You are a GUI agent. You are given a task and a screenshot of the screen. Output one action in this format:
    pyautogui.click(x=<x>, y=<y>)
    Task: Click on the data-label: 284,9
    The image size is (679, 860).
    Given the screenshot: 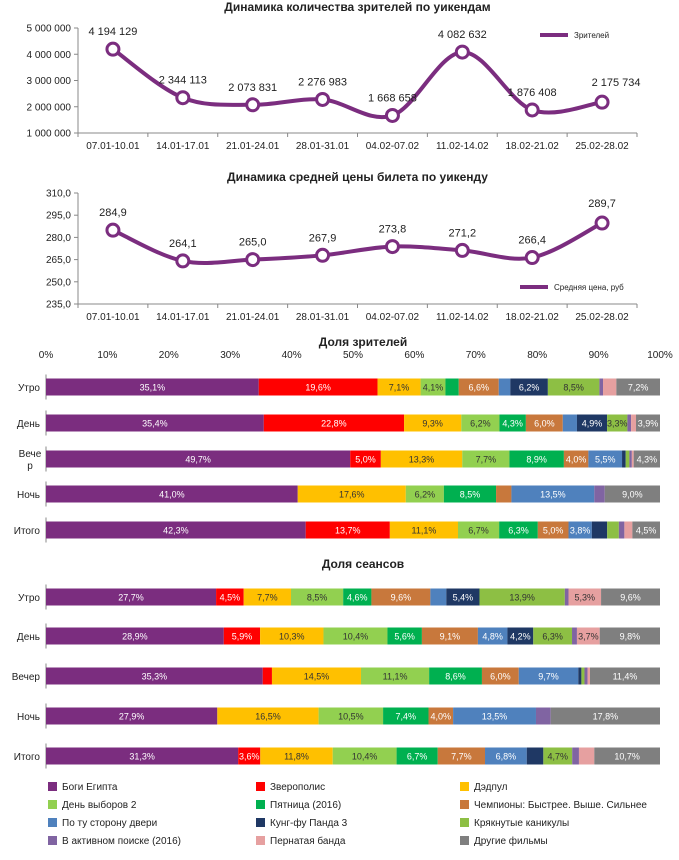 What is the action you would take?
    pyautogui.click(x=113, y=213)
    